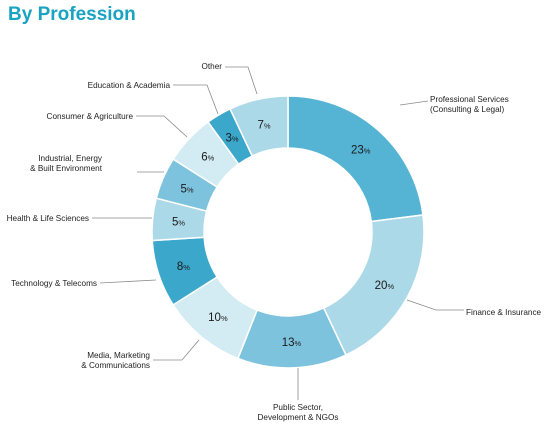 The width and height of the screenshot is (548, 432). I want to click on category-label: Education & Academia, so click(129, 85).